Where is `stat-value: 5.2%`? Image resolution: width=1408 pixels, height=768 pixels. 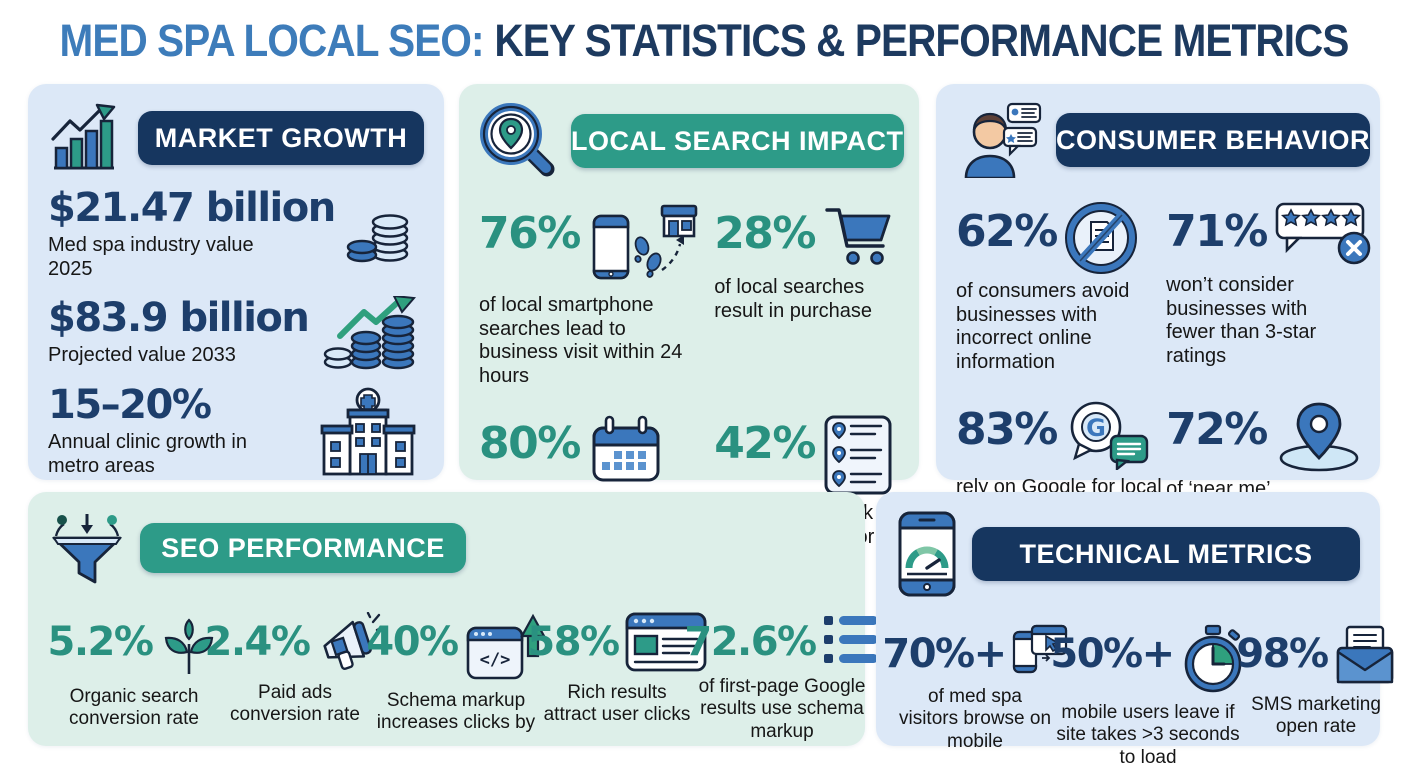 stat-value: 5.2% is located at coordinates (100, 642).